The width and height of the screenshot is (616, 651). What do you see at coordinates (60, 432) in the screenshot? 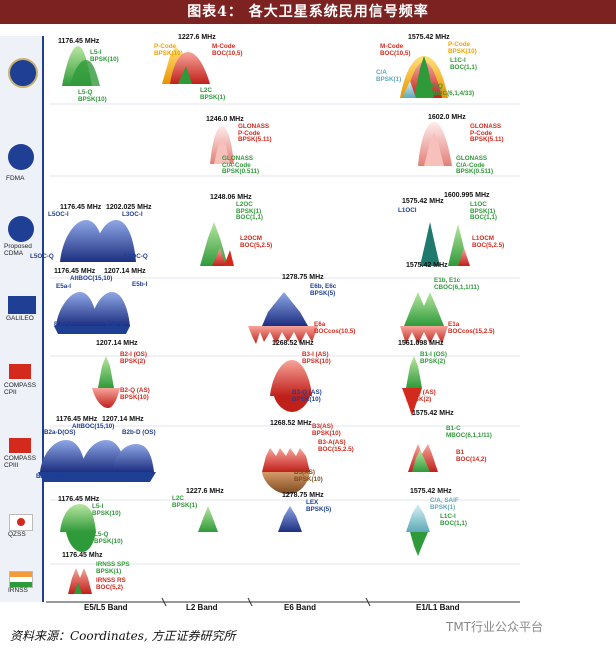
I see `signal-label: B2a-D(OS)` at bounding box center [60, 432].